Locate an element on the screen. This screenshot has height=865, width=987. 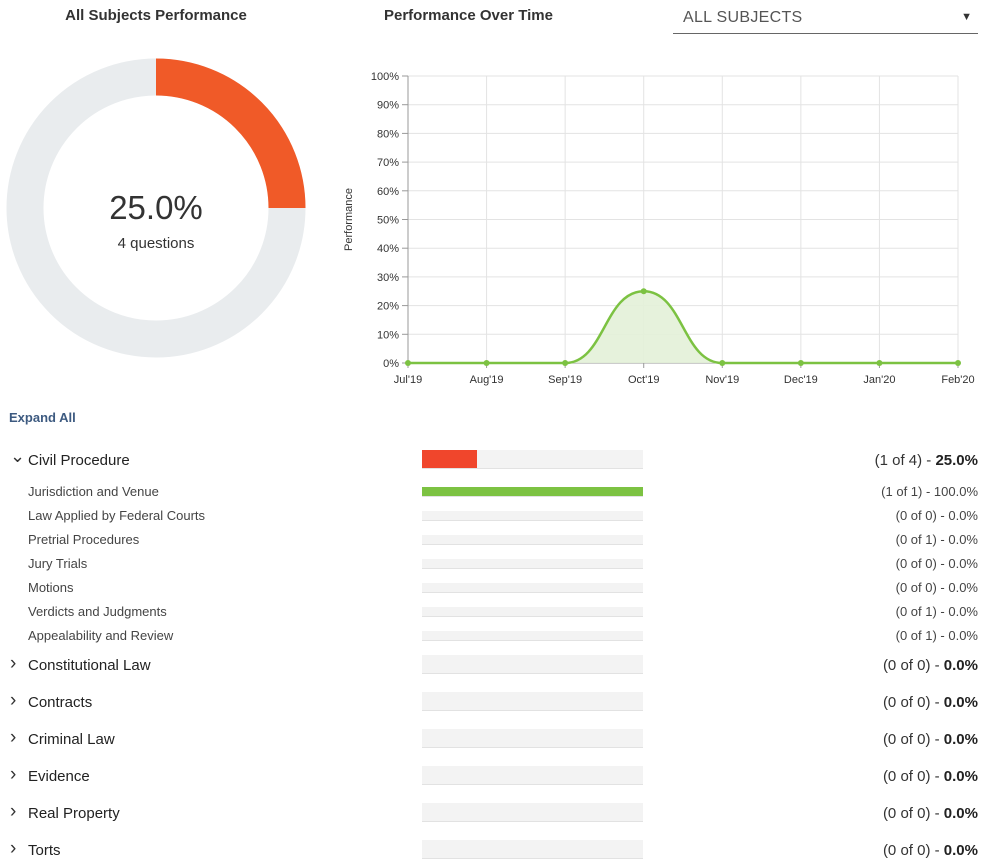
subtopic-row: Motions (0 of 0) - 0.0% is located at coordinates (493, 589).